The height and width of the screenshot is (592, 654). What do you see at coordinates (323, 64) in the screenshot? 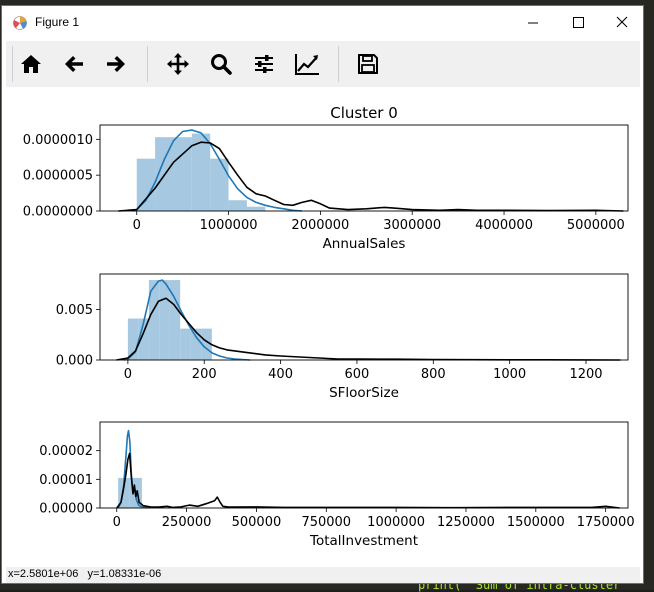
I see `navigation-toolbar` at bounding box center [323, 64].